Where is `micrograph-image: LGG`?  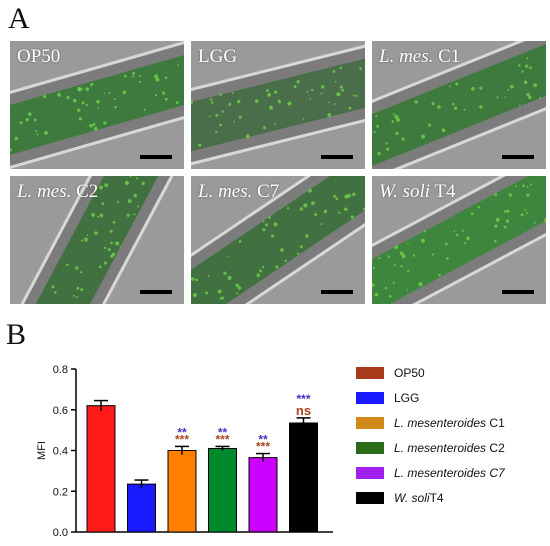 micrograph-image: LGG is located at coordinates (278, 105).